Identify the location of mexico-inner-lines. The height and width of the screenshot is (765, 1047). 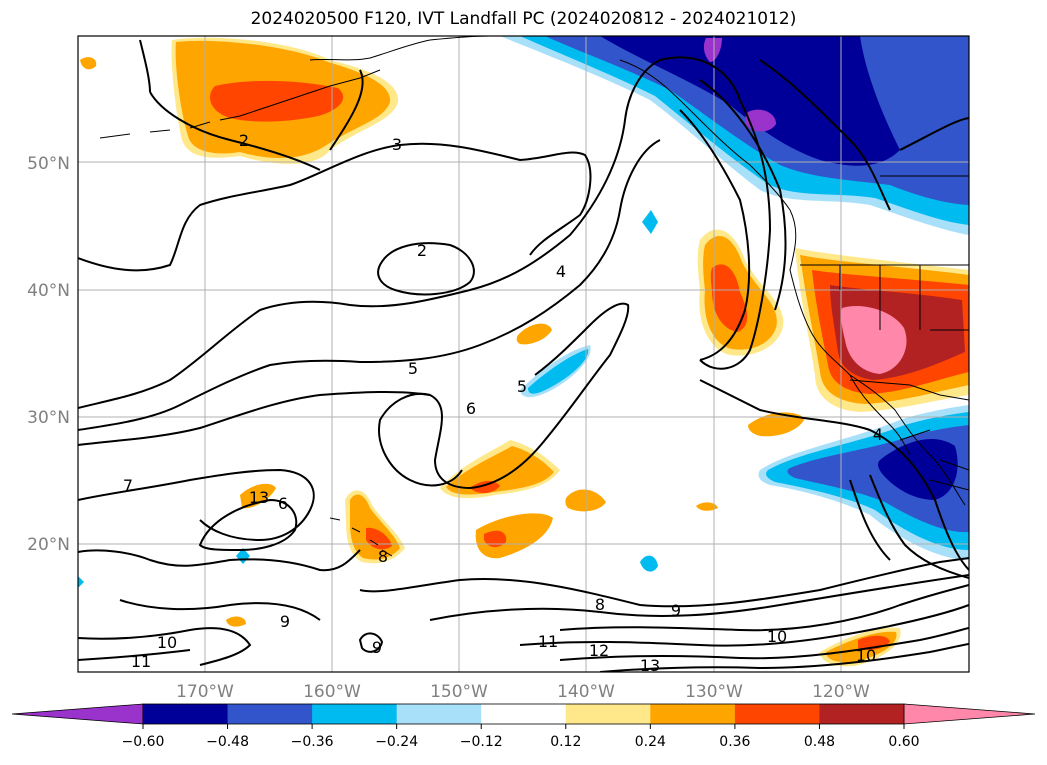
(934, 460).